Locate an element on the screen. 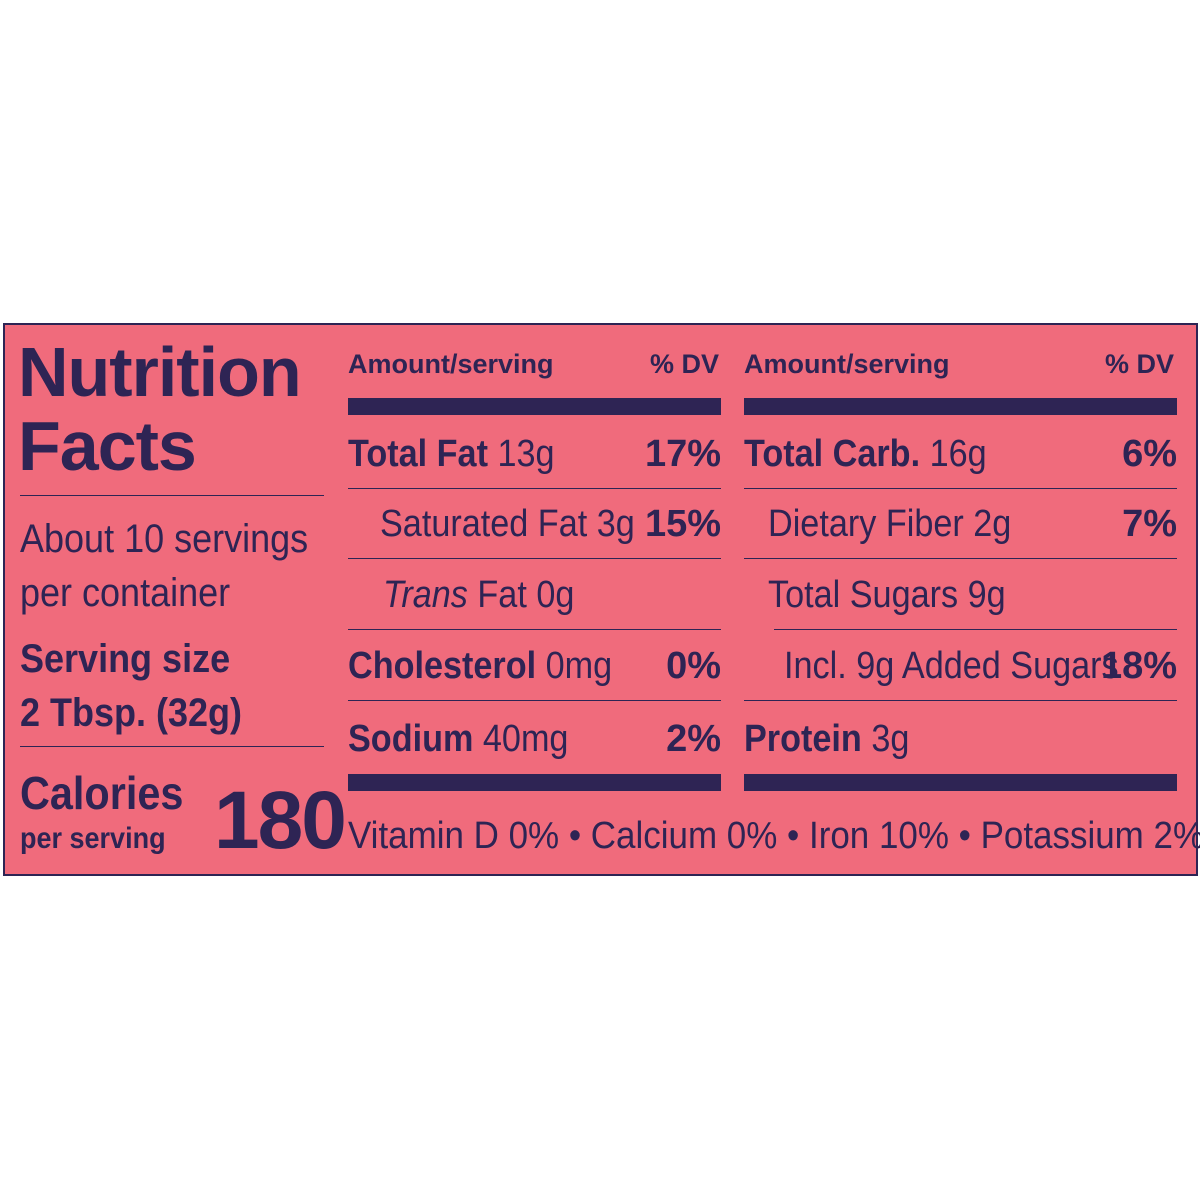 The height and width of the screenshot is (1200, 1200). nutrient-row-trans-fat: Trans Fat 0g is located at coordinates (534, 595).